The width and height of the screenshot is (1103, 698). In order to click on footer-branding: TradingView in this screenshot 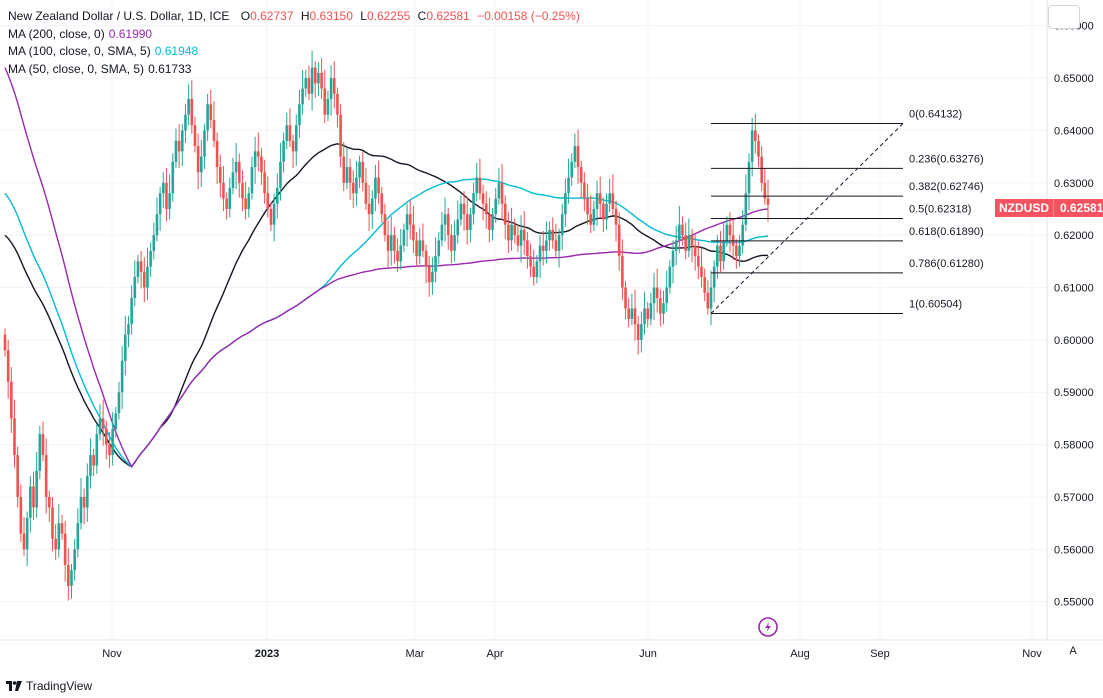, I will do `click(49, 686)`.